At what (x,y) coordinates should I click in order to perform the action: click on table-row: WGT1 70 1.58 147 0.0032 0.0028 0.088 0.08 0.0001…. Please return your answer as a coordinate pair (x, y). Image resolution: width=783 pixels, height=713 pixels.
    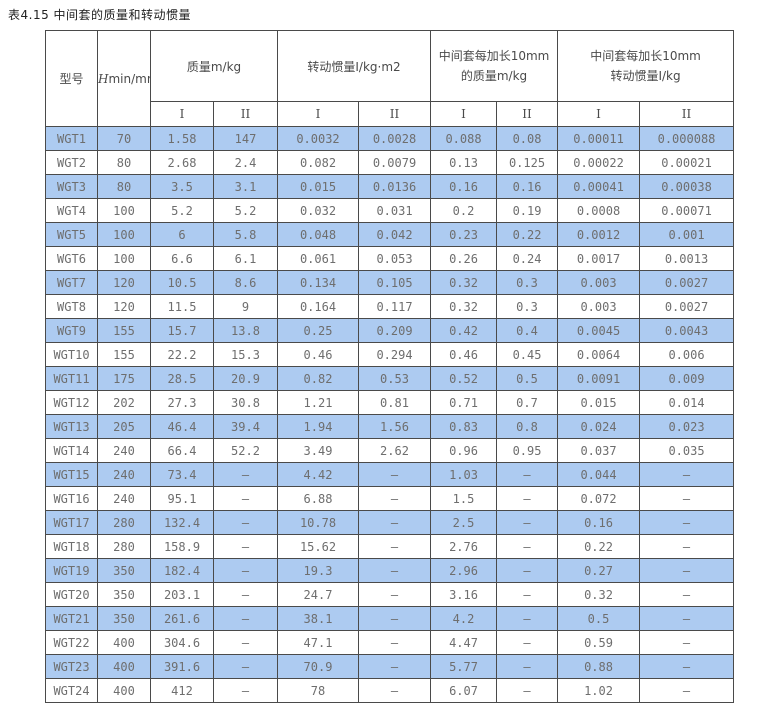
    Looking at the image, I should click on (390, 138).